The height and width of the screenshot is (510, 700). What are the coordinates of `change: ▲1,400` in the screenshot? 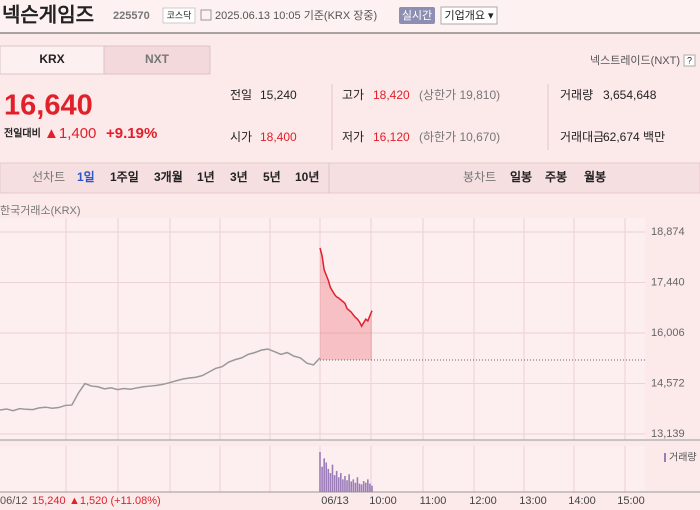 It's located at (70, 133).